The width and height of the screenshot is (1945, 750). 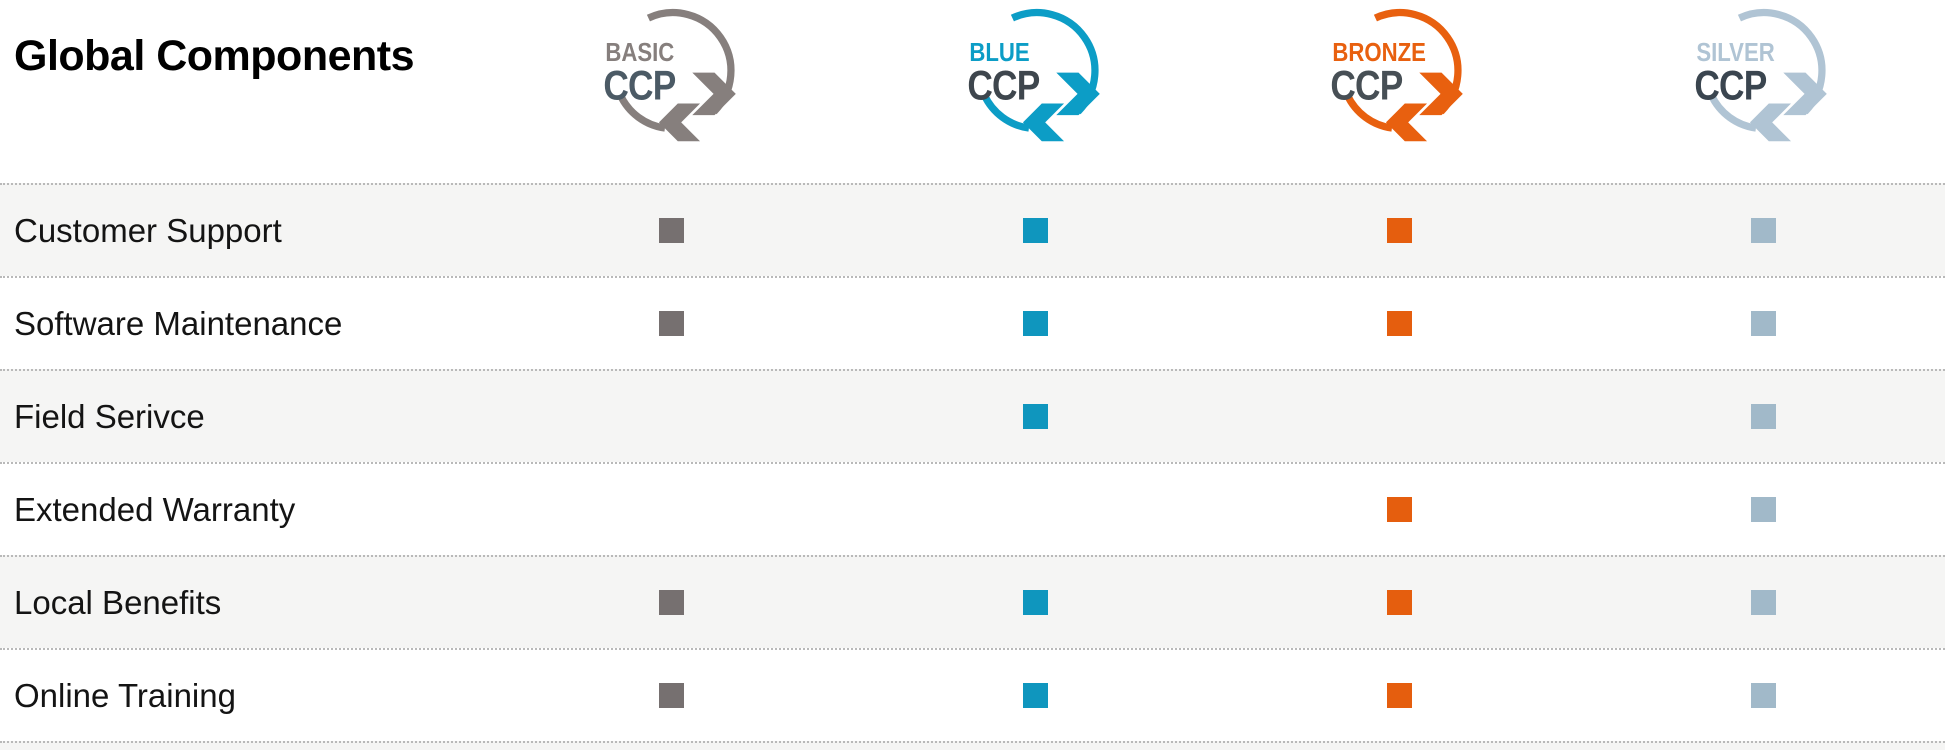 I want to click on column-header-silver: SILVER CCP, so click(x=1763, y=91).